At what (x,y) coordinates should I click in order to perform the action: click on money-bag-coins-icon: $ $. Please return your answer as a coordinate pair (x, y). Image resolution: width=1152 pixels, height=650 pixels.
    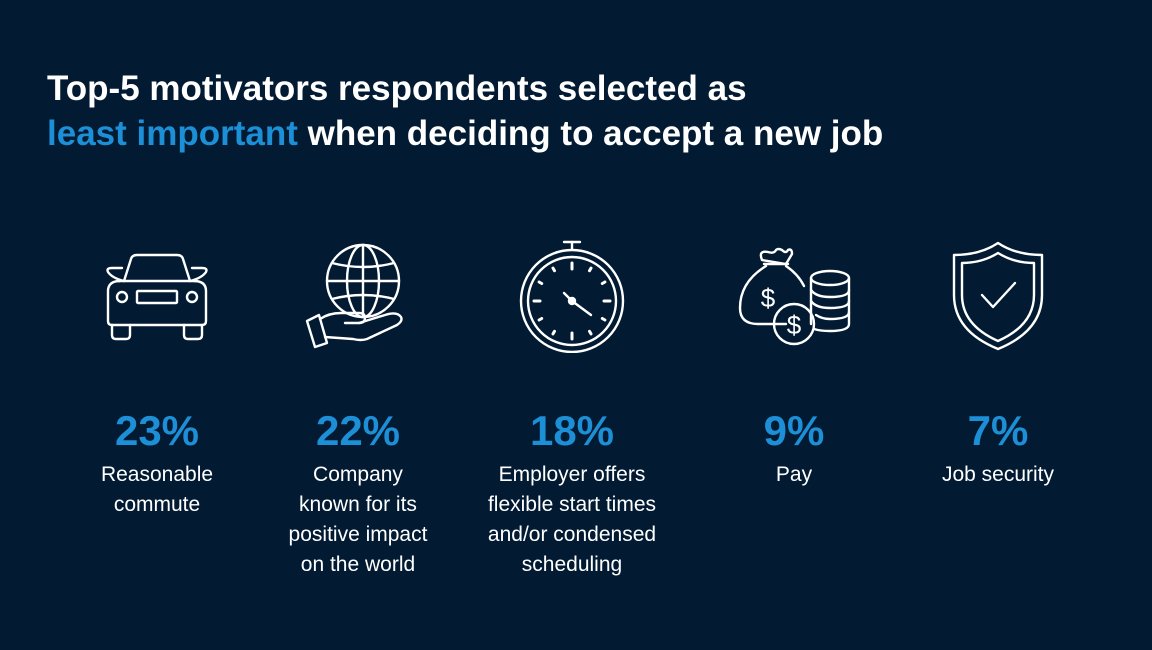
    Looking at the image, I should click on (794, 296).